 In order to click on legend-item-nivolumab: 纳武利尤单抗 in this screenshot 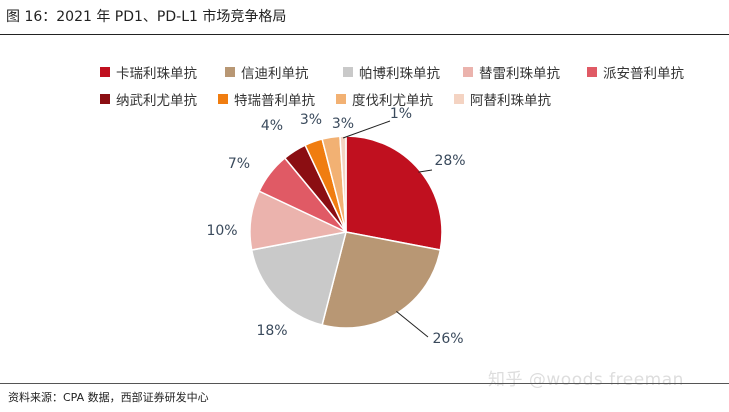, I will do `click(155, 99)`.